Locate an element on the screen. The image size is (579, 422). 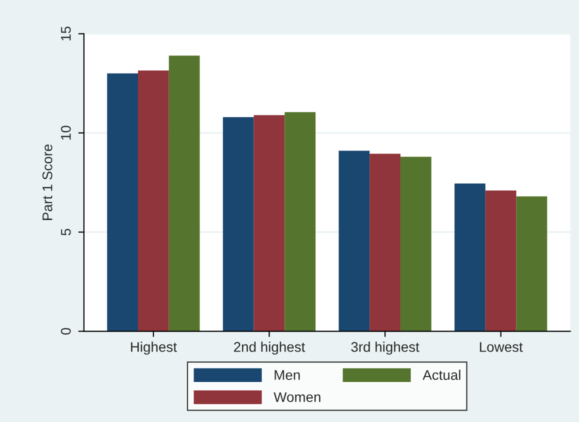
y-axis-title: Part 1 Score is located at coordinates (47, 182).